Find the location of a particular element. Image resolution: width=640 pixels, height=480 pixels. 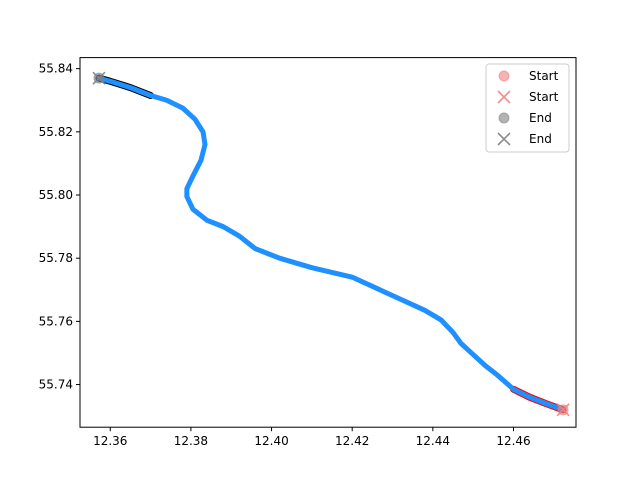

y-tick-label: 55.80 is located at coordinates (56, 195).